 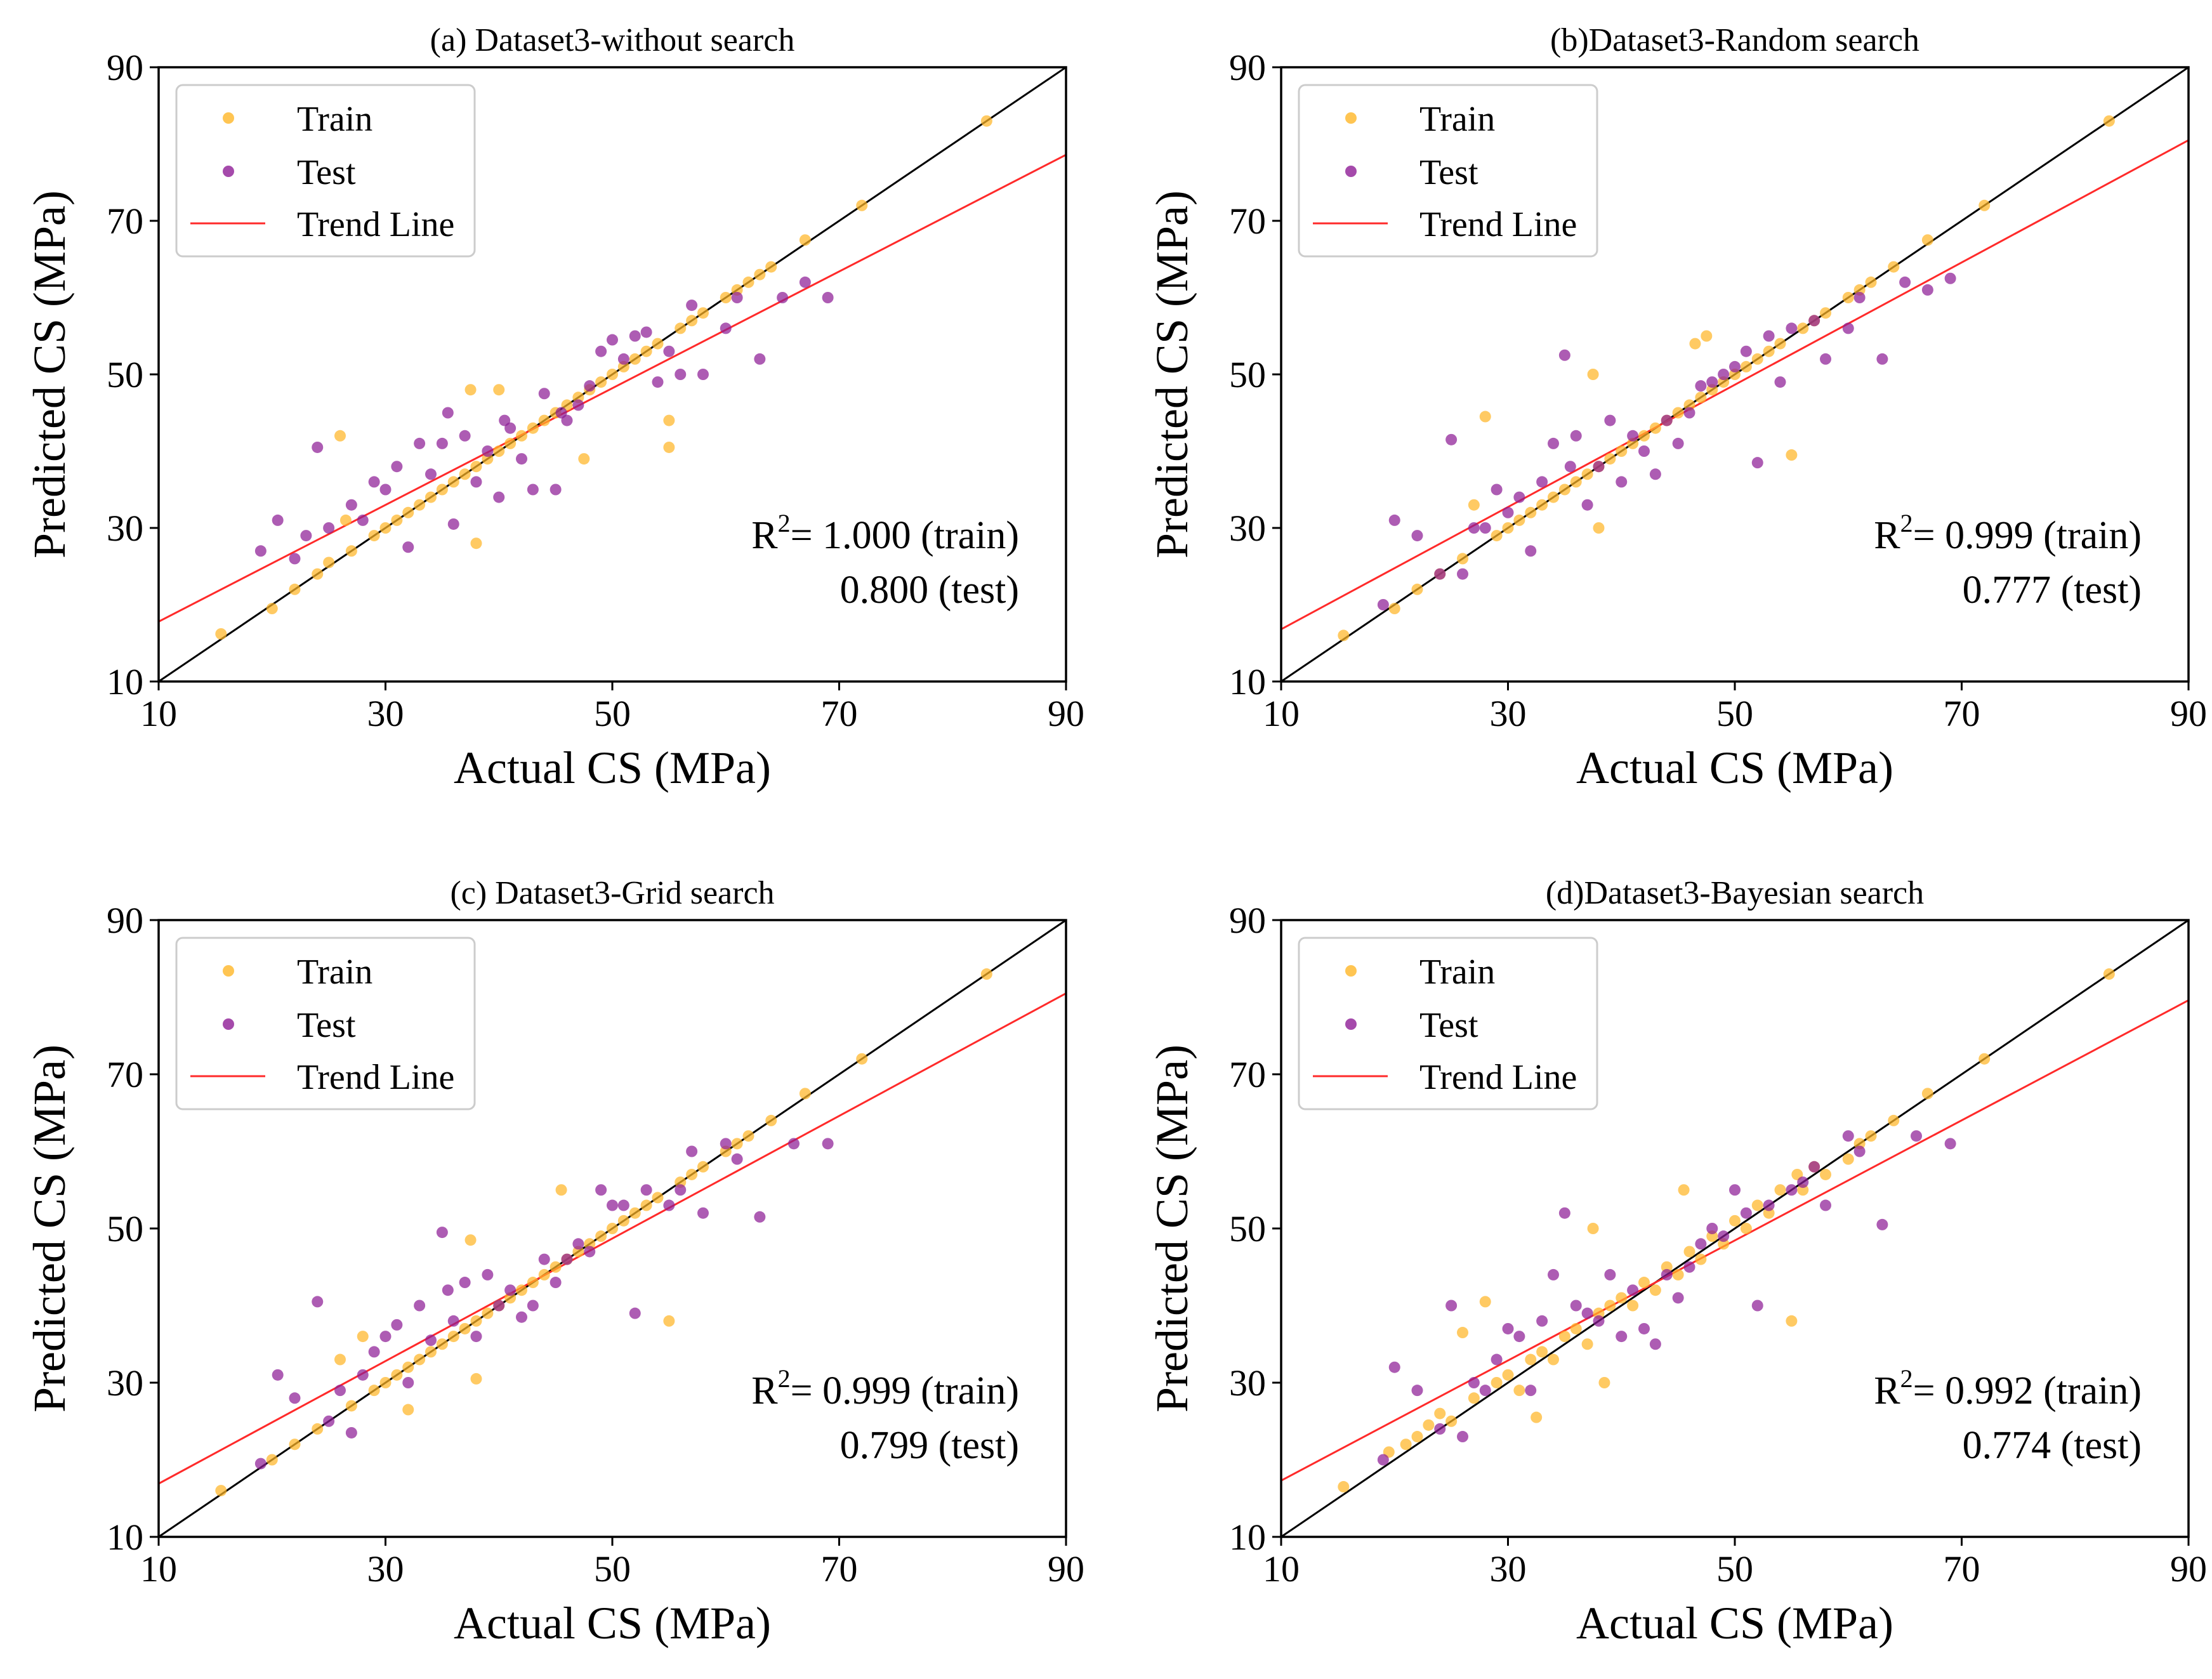 I want to click on legend-train-marker, so click(x=228, y=971).